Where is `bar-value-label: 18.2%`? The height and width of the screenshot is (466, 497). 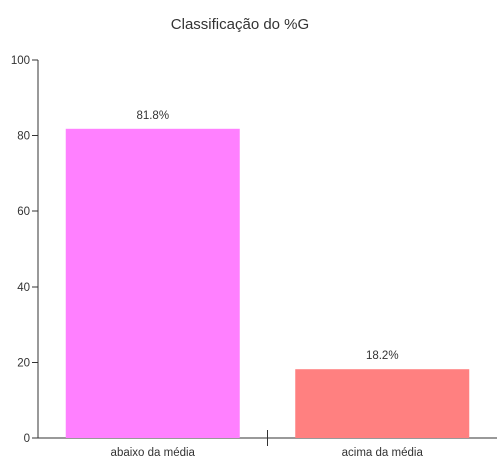 bar-value-label: 18.2% is located at coordinates (382, 356).